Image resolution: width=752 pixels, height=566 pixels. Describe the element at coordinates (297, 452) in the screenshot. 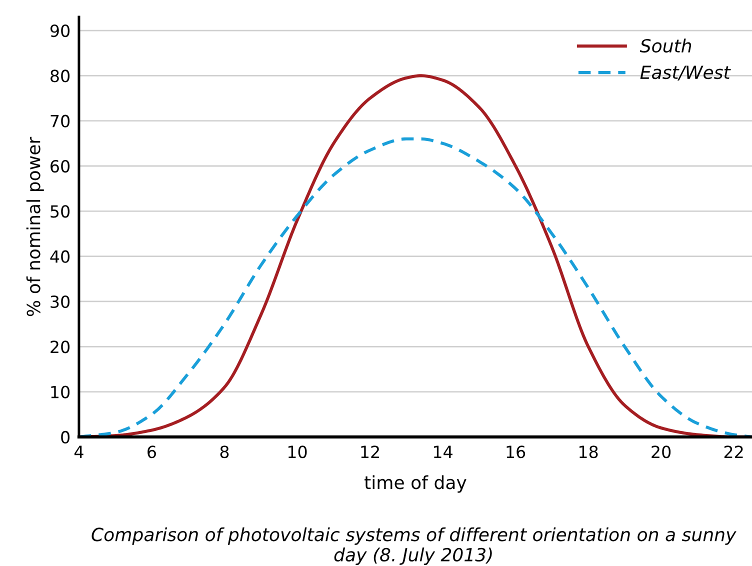

I see `x-tick-label: 10` at that location.